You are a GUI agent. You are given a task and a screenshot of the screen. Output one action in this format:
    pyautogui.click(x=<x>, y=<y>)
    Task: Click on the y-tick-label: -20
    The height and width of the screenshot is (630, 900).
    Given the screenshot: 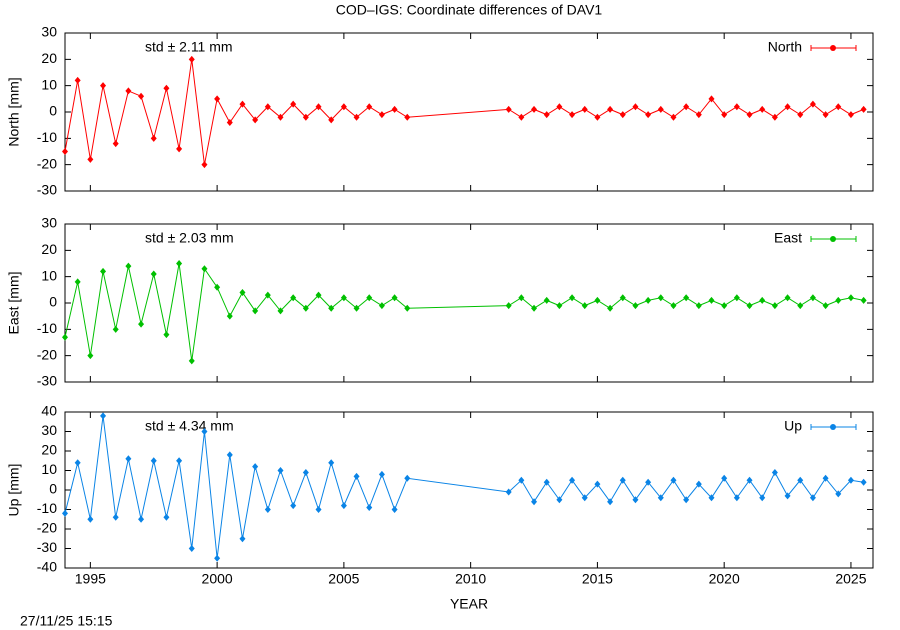 What is the action you would take?
    pyautogui.click(x=47, y=163)
    